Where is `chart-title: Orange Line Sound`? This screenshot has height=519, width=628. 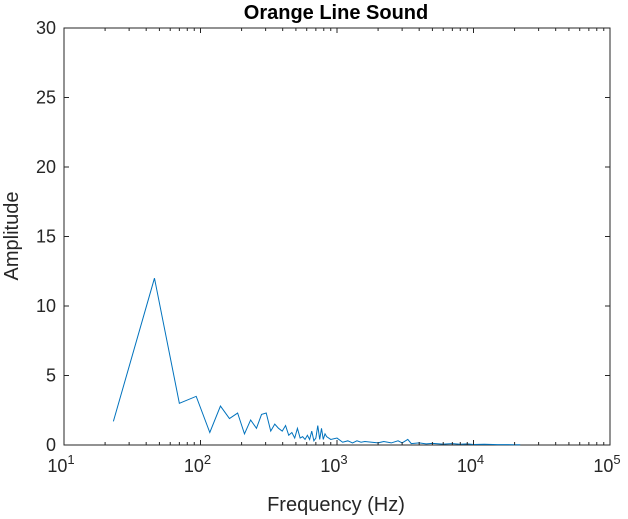
chart-title: Orange Line Sound is located at coordinates (336, 13).